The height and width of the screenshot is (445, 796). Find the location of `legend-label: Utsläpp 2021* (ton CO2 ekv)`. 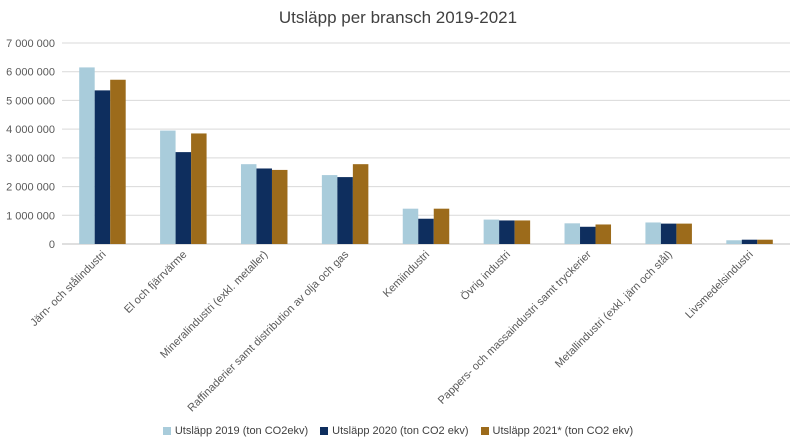

legend-label: Utsläpp 2021* (ton CO2 ekv) is located at coordinates (563, 431).